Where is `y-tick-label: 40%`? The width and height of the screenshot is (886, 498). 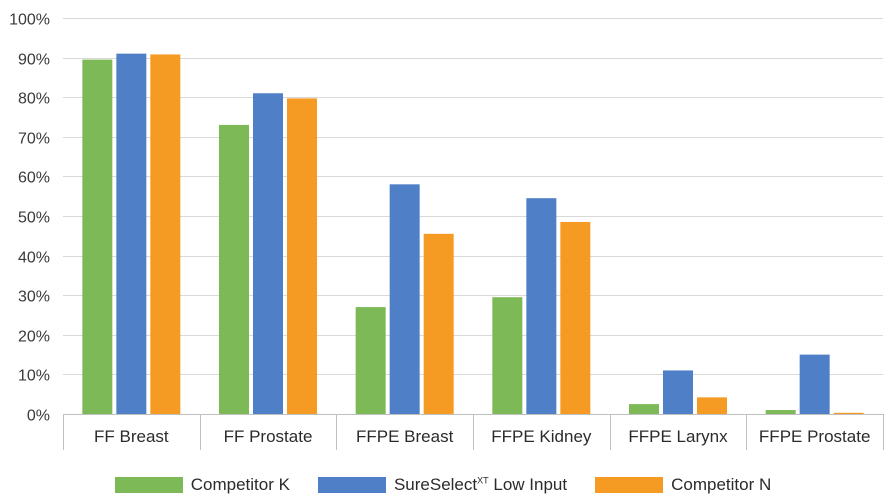 y-tick-label: 40% is located at coordinates (34, 258).